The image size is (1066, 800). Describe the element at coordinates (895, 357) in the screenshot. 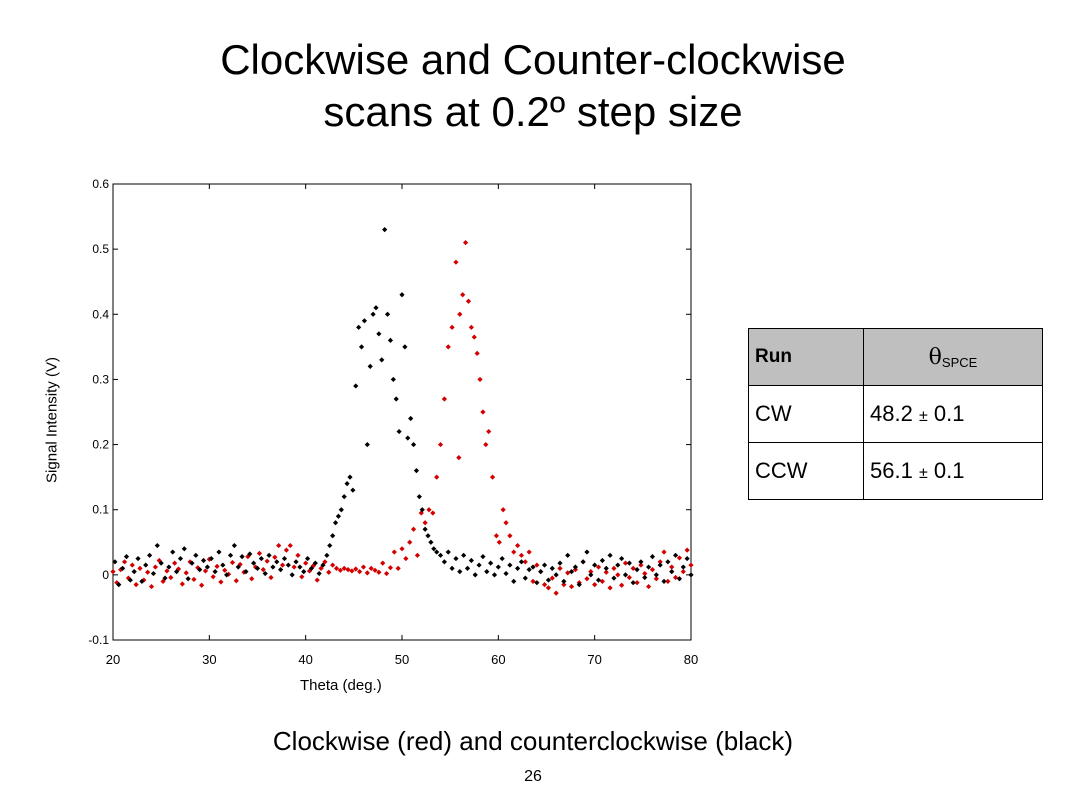

I see `table-header-row: Run θSPCE` at that location.